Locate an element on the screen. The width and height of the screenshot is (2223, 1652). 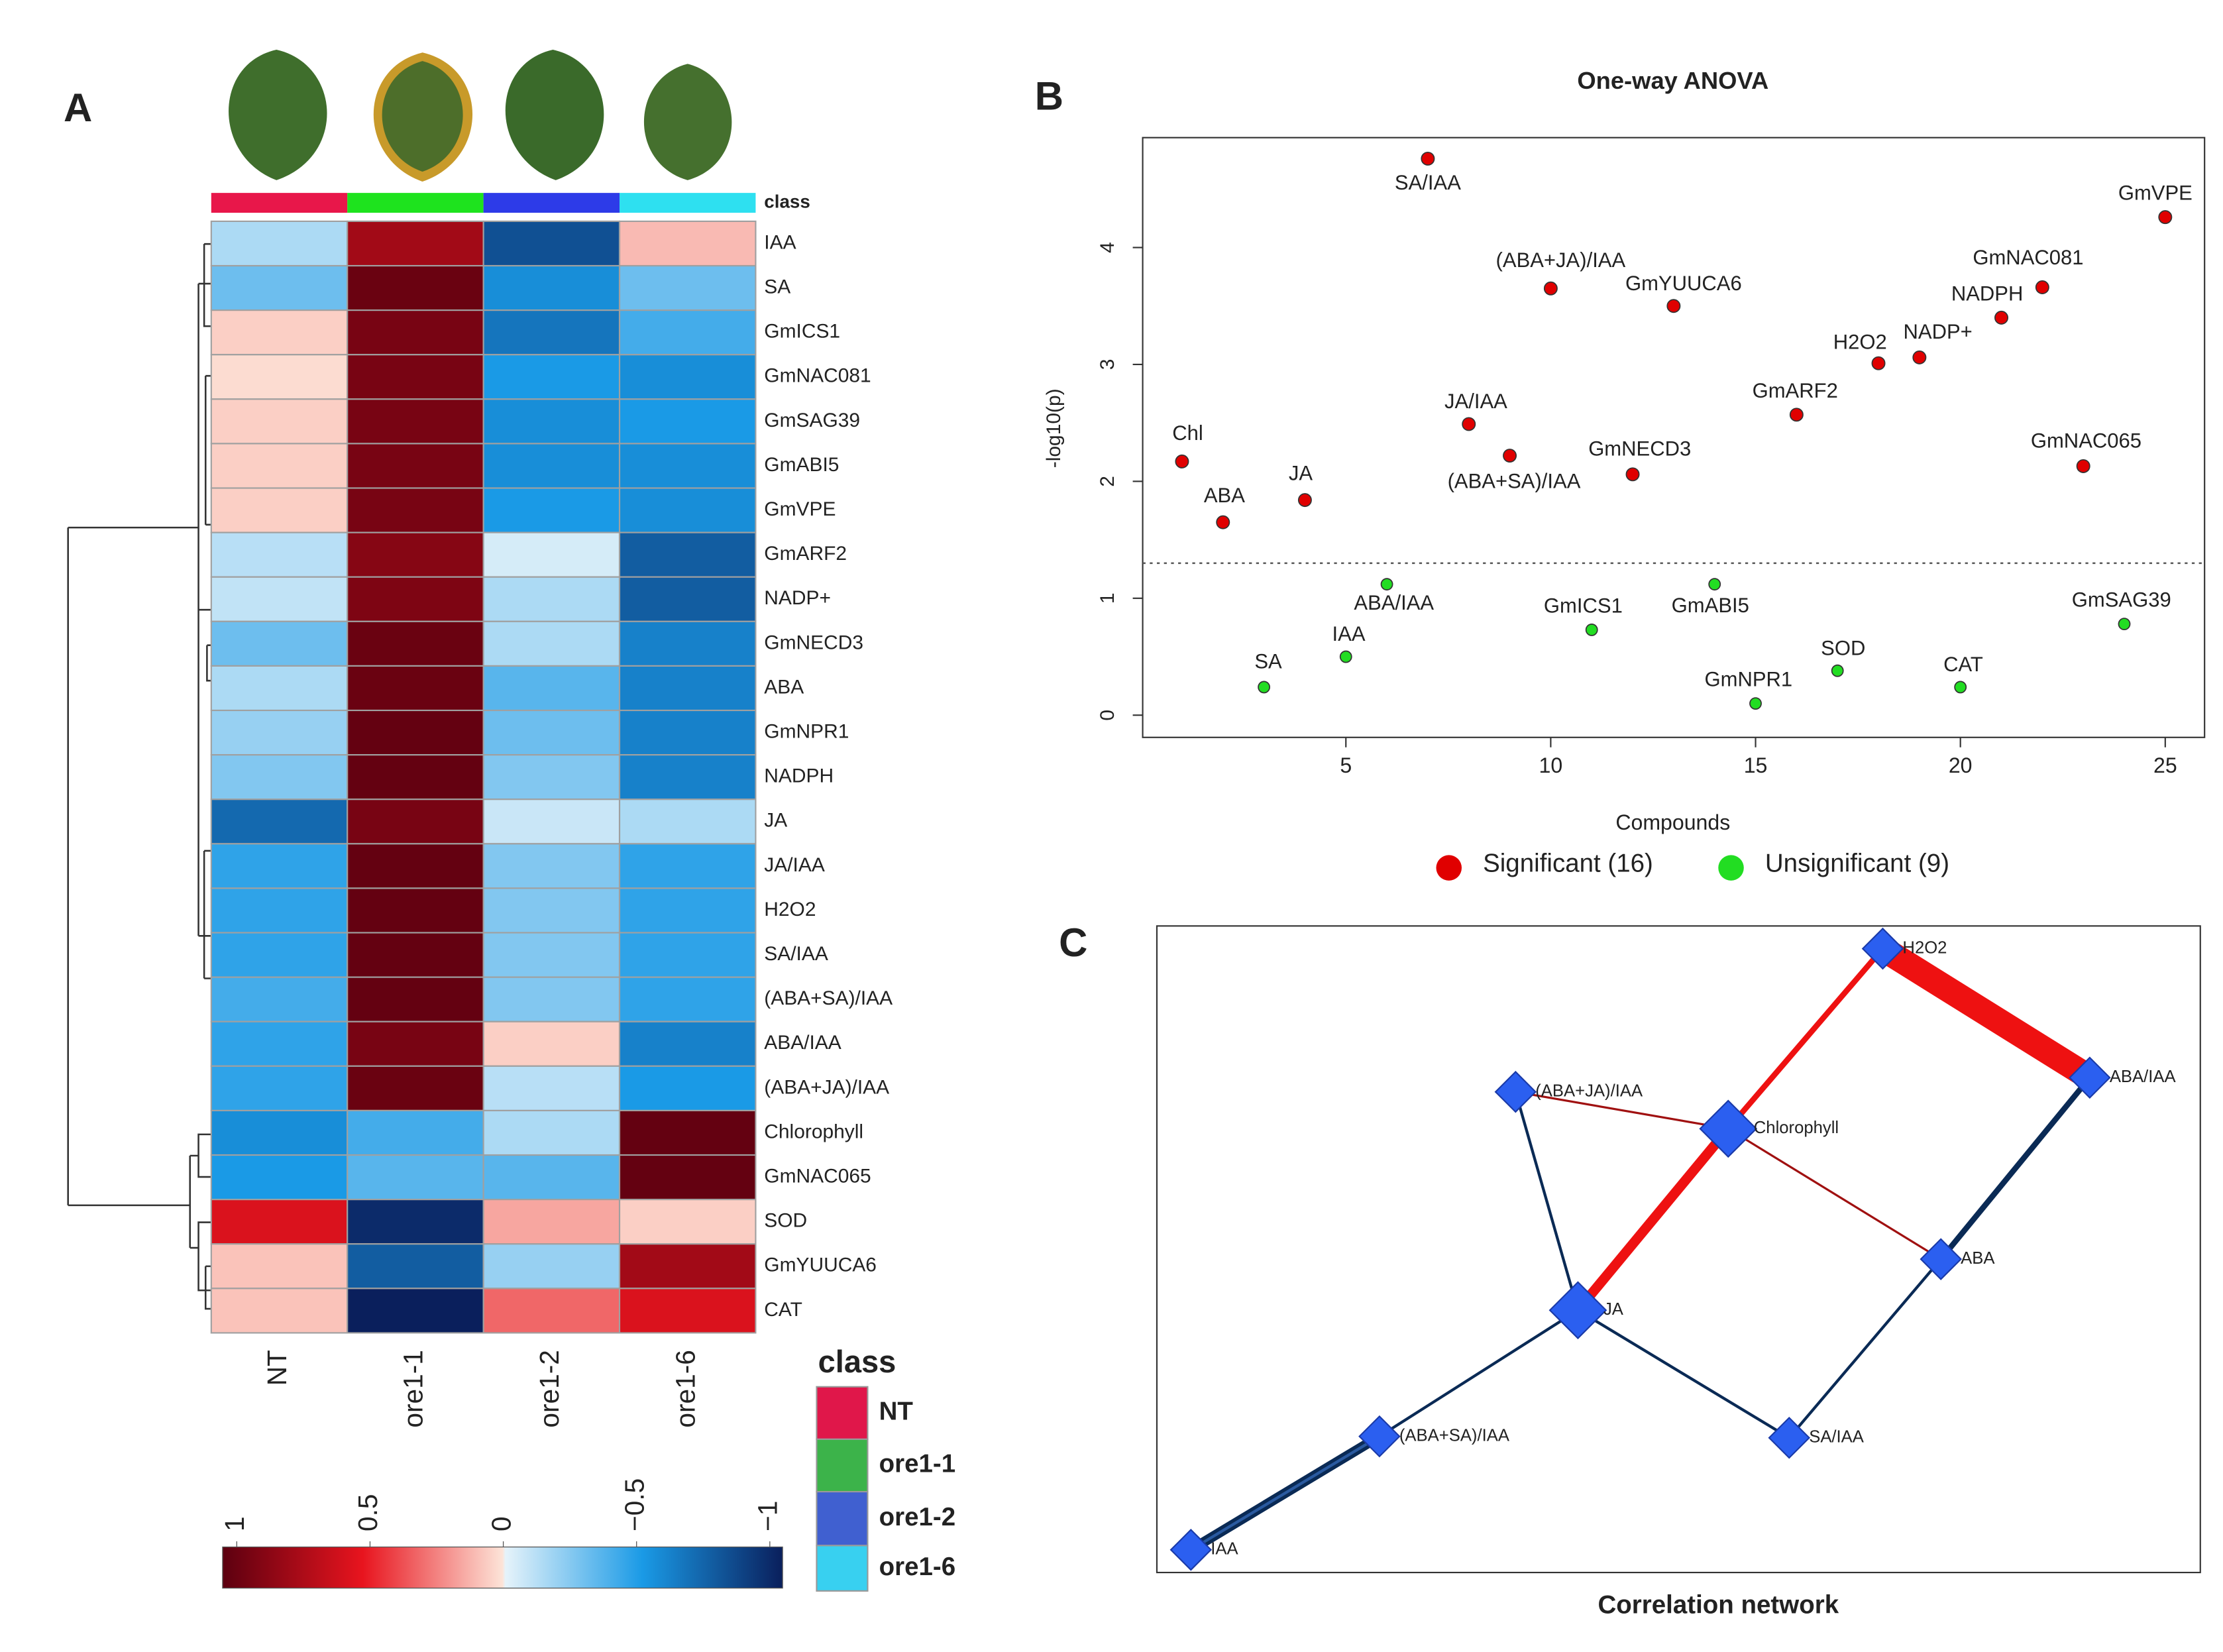
point-label: SOD is located at coordinates (1843, 648).